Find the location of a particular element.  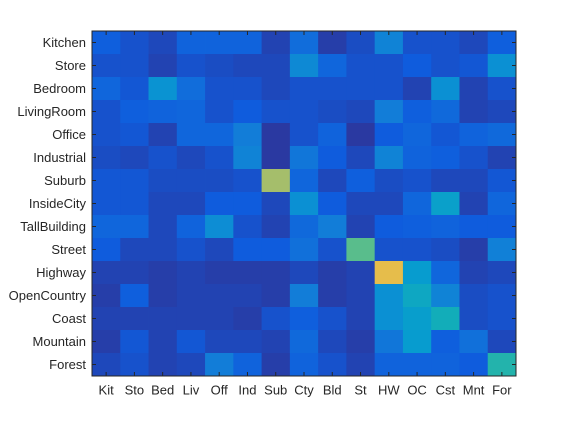

y-tick-label: Suburb is located at coordinates (65, 180).